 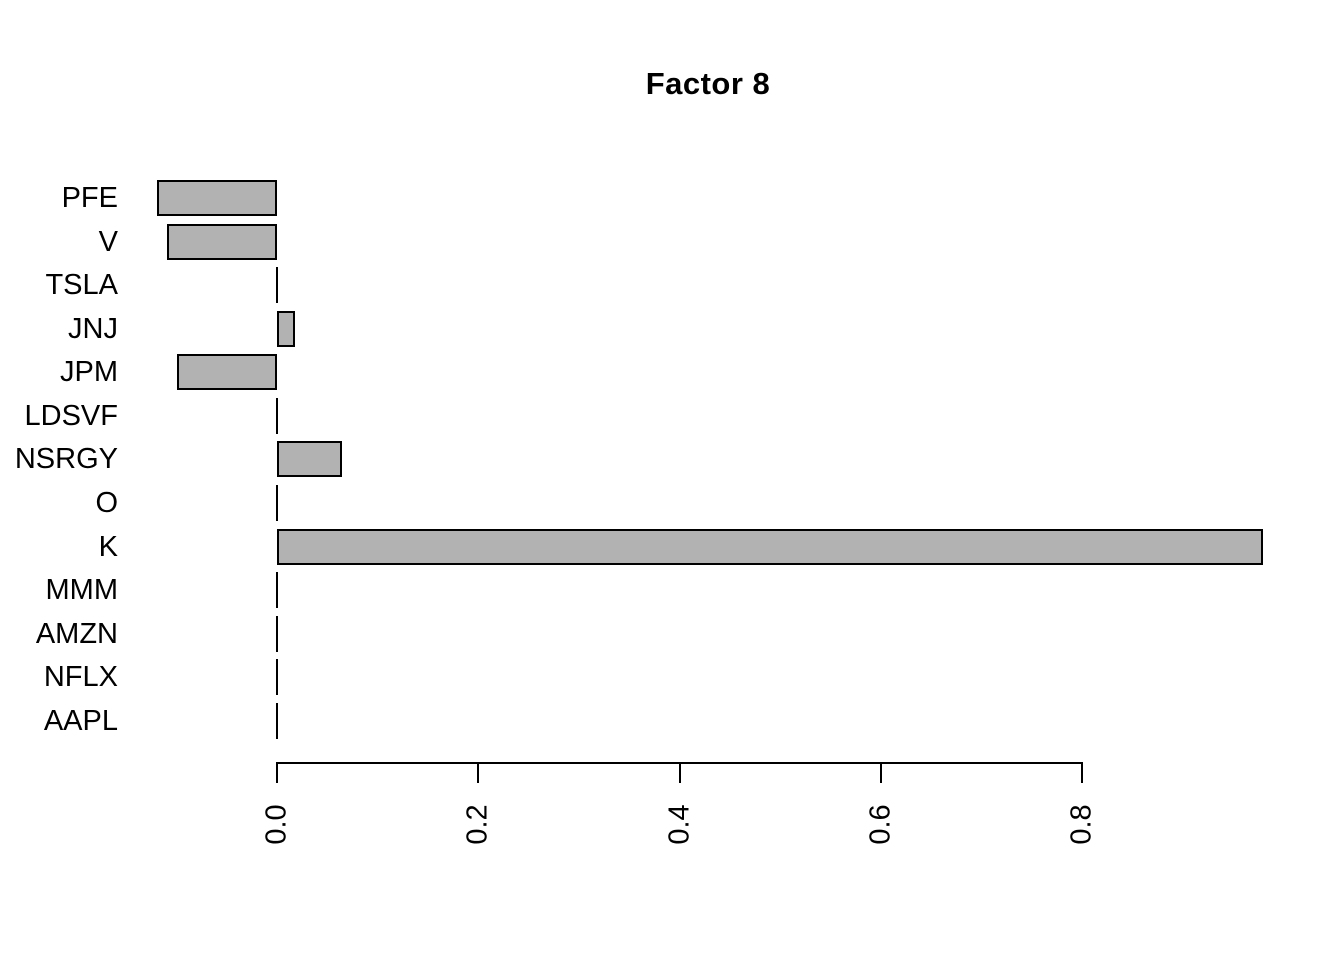 What do you see at coordinates (108, 241) in the screenshot?
I see `category-label-v: V` at bounding box center [108, 241].